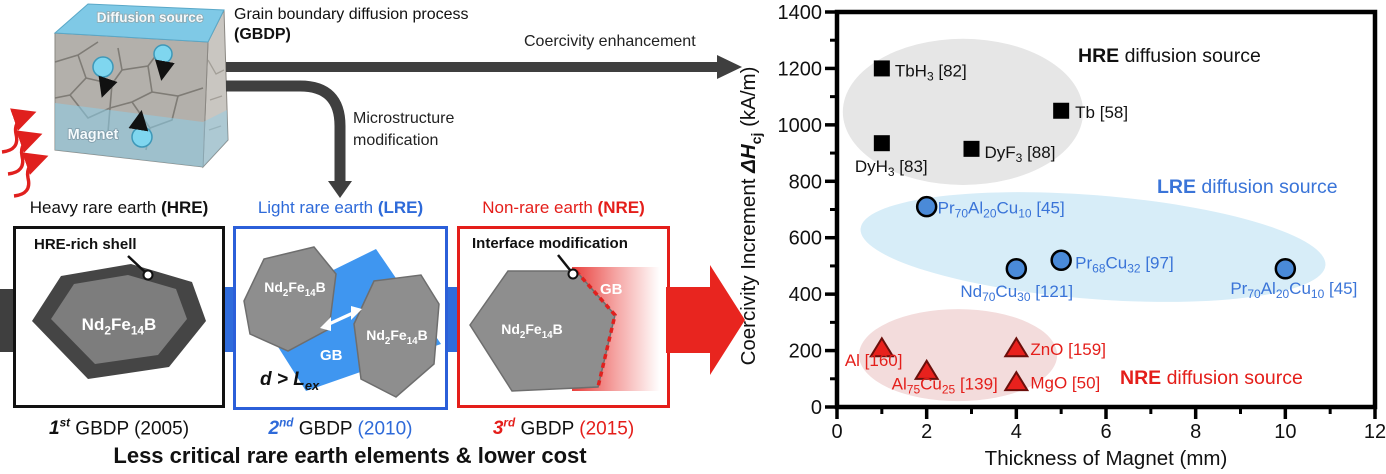  What do you see at coordinates (295, 289) in the screenshot?
I see `lre-grain-left-label: Nd2Fe14B` at bounding box center [295, 289].